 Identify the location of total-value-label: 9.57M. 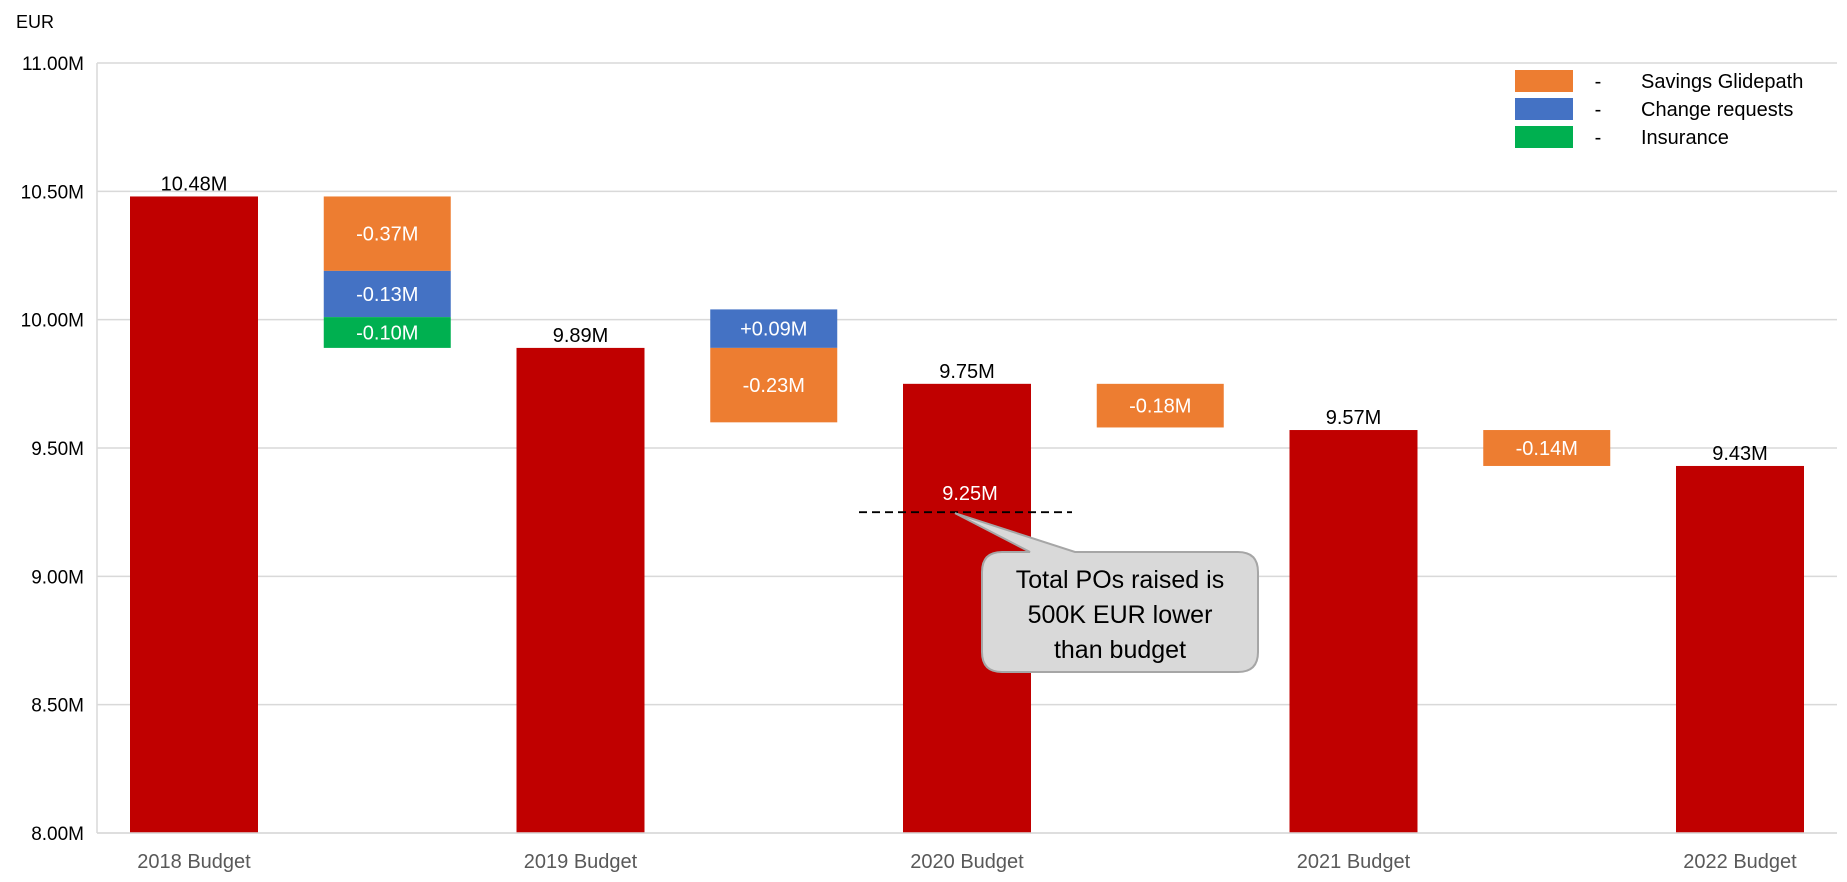
(1354, 418).